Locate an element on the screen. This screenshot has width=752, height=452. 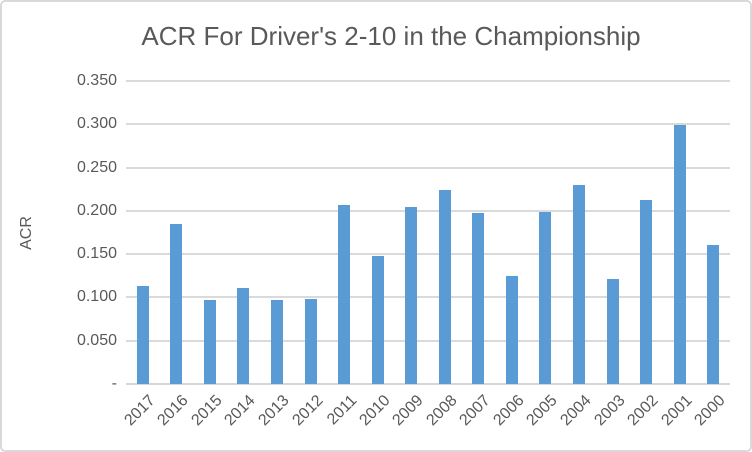
bar-2014 is located at coordinates (243, 336).